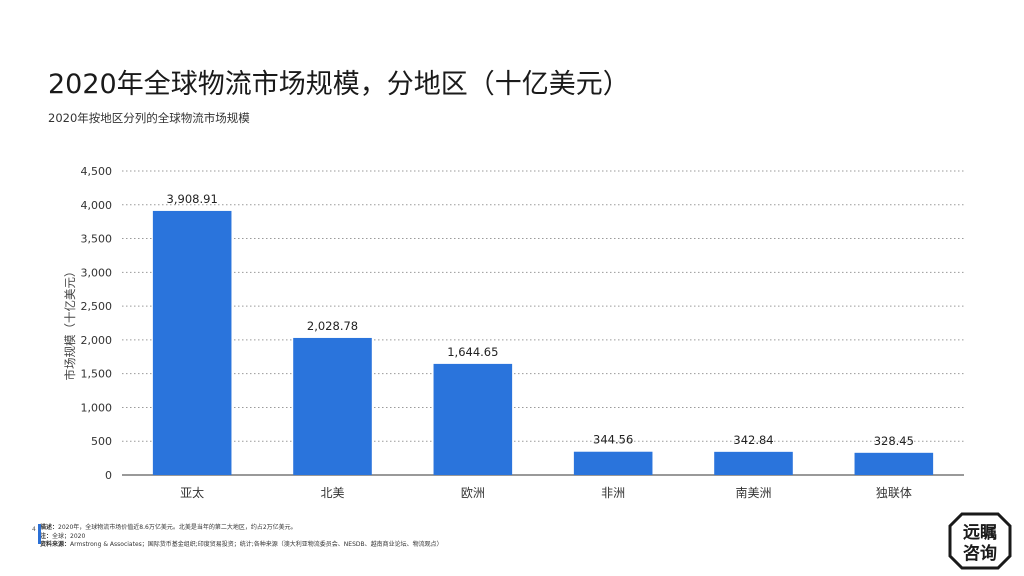  What do you see at coordinates (473, 493) in the screenshot?
I see `x-category-label: 欧洲` at bounding box center [473, 493].